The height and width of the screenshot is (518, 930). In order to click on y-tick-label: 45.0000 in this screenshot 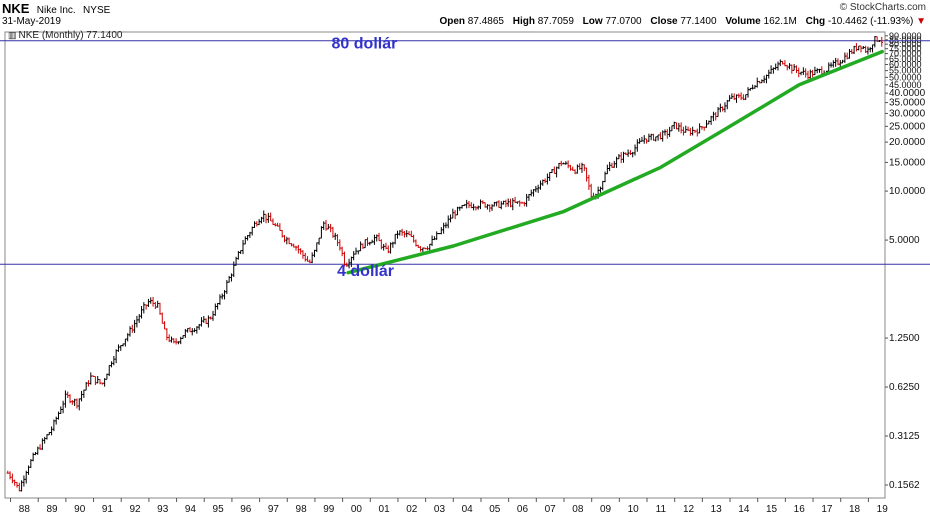, I will do `click(905, 85)`.